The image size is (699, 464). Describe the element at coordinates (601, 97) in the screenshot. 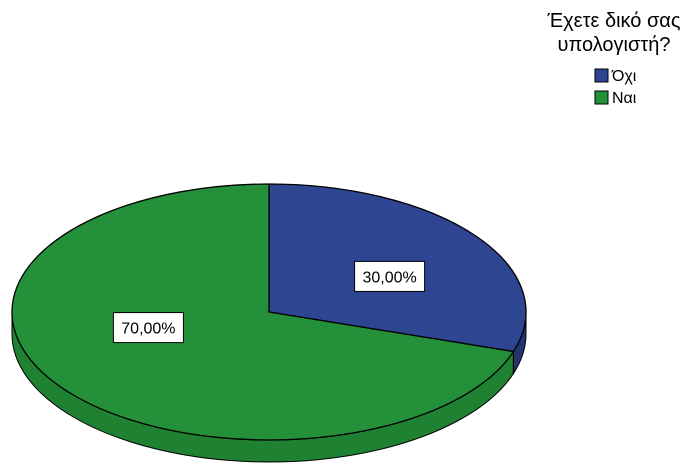

I see `legend-swatch-nai` at that location.